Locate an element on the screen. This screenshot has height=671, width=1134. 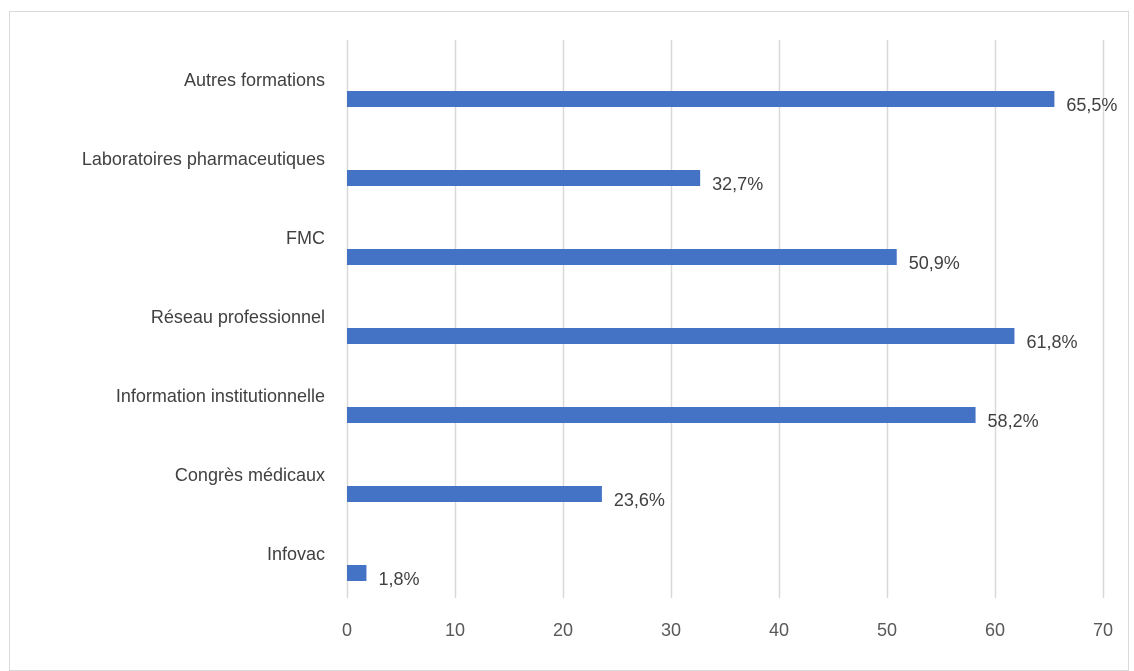
category-label: Laboratoires pharmaceutiques is located at coordinates (203, 159).